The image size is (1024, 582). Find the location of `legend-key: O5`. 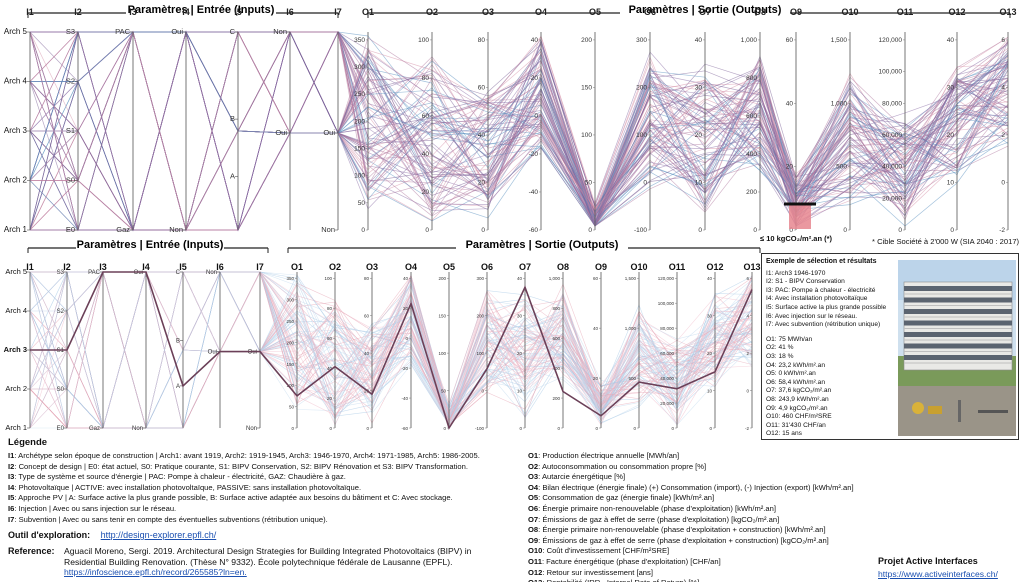

legend-key: O5 is located at coordinates (533, 498).